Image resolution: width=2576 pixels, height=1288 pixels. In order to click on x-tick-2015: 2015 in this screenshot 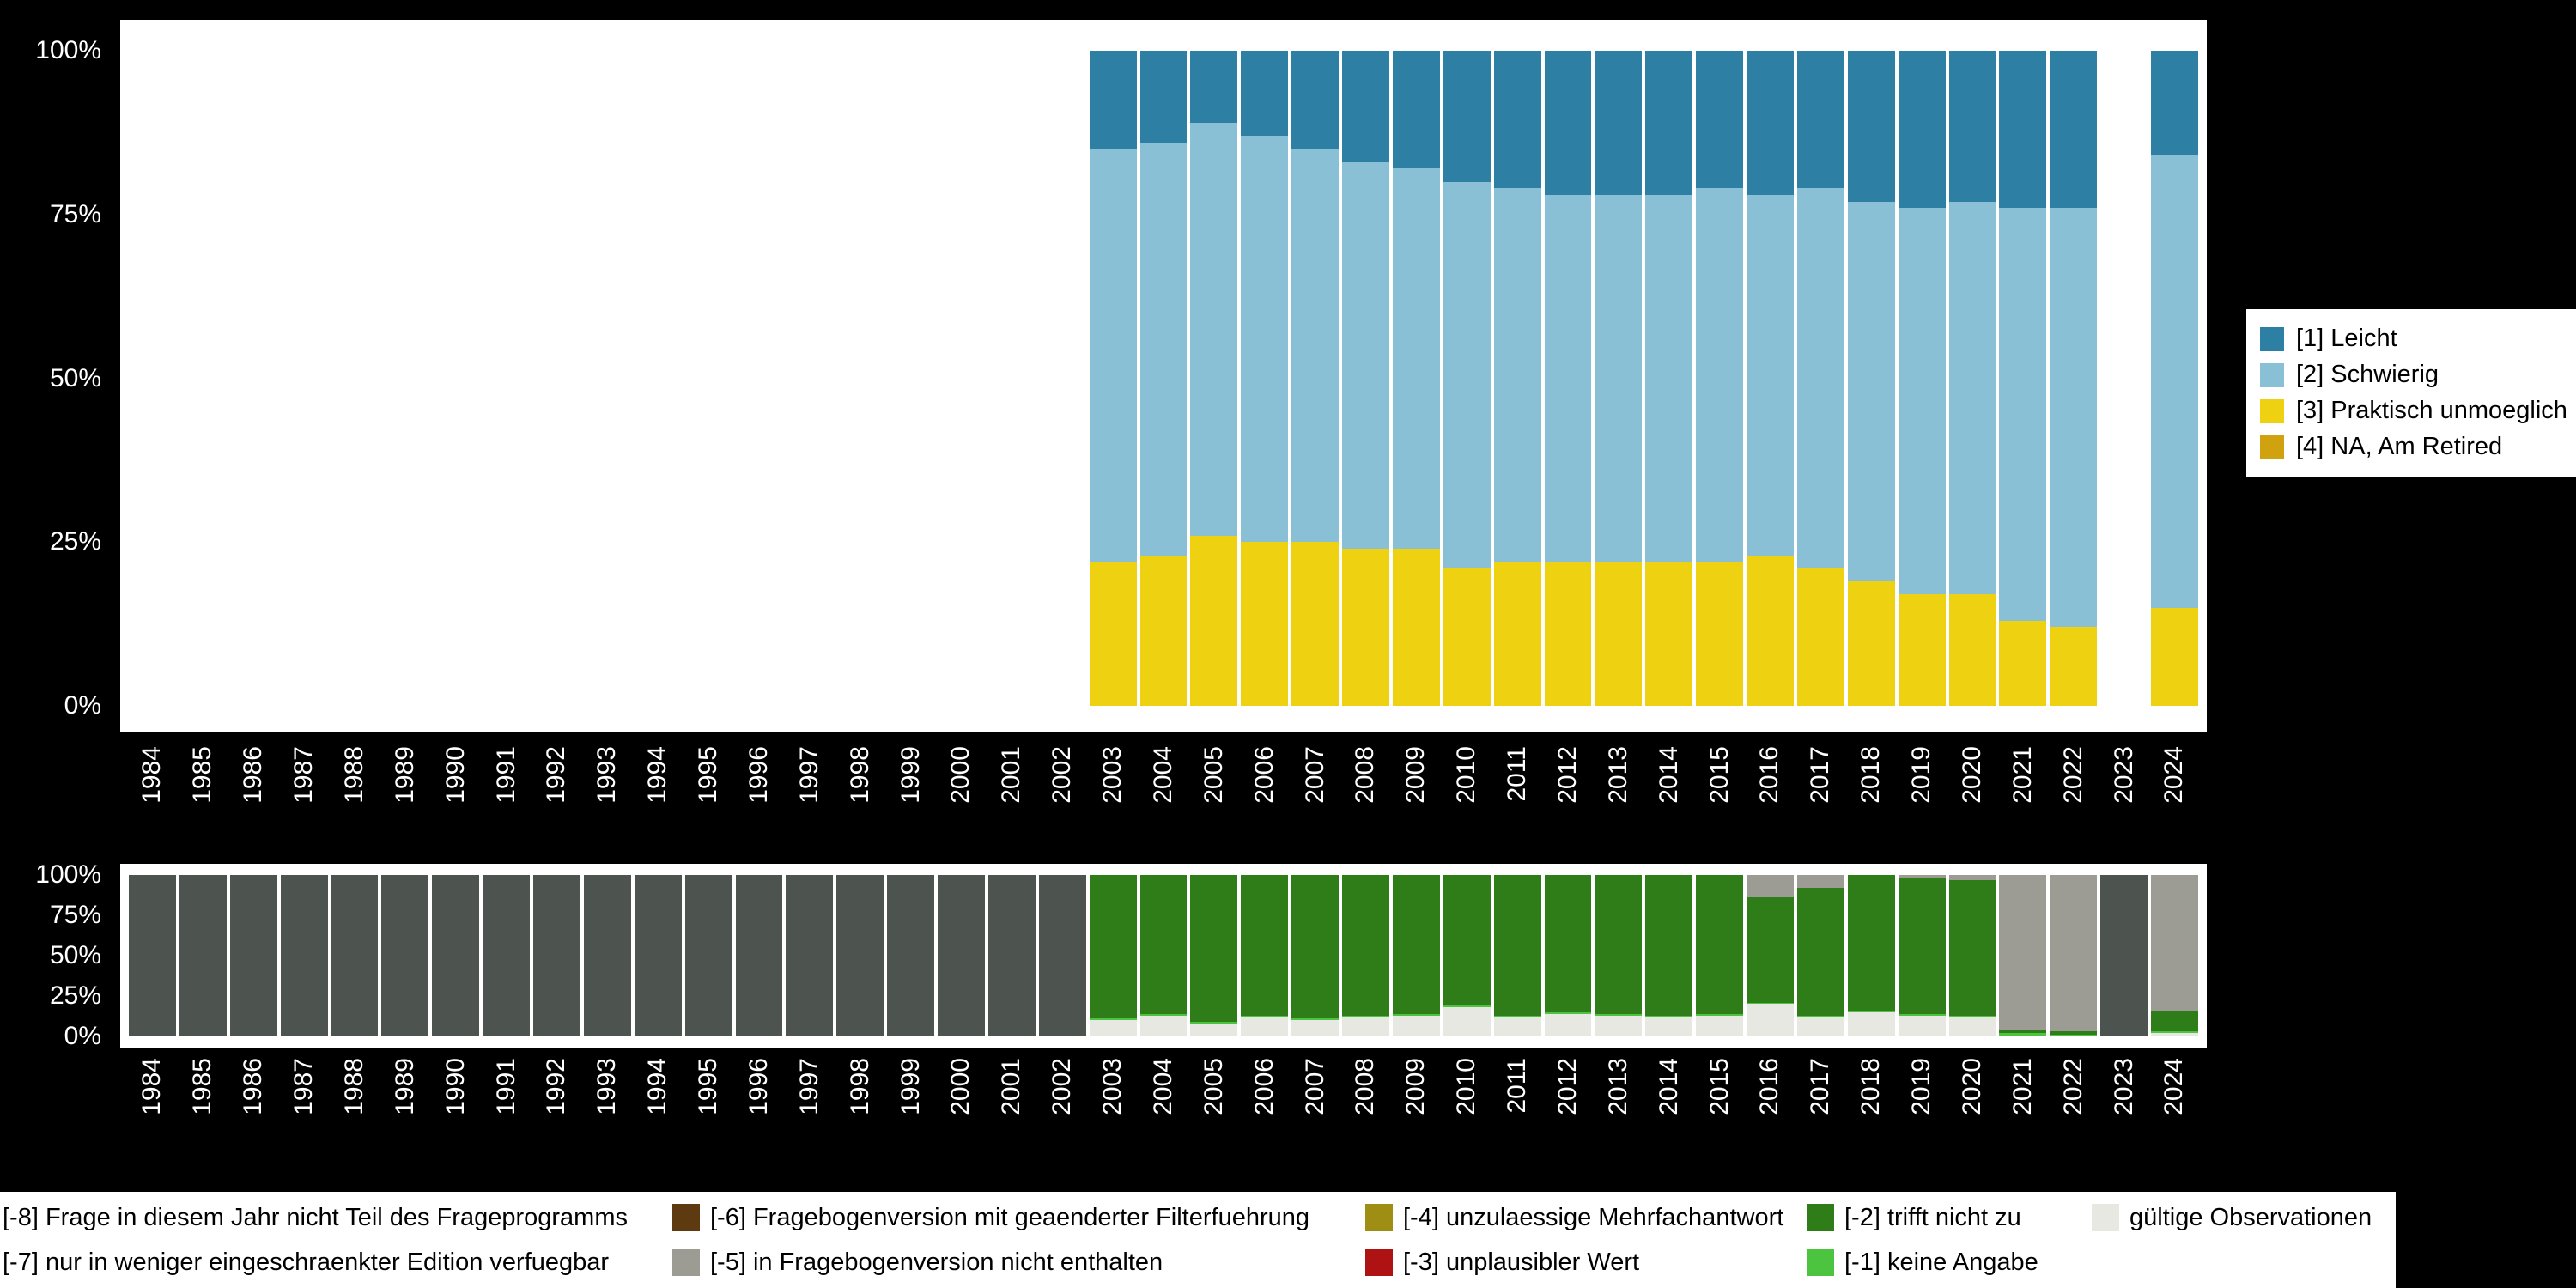, I will do `click(1719, 792)`.